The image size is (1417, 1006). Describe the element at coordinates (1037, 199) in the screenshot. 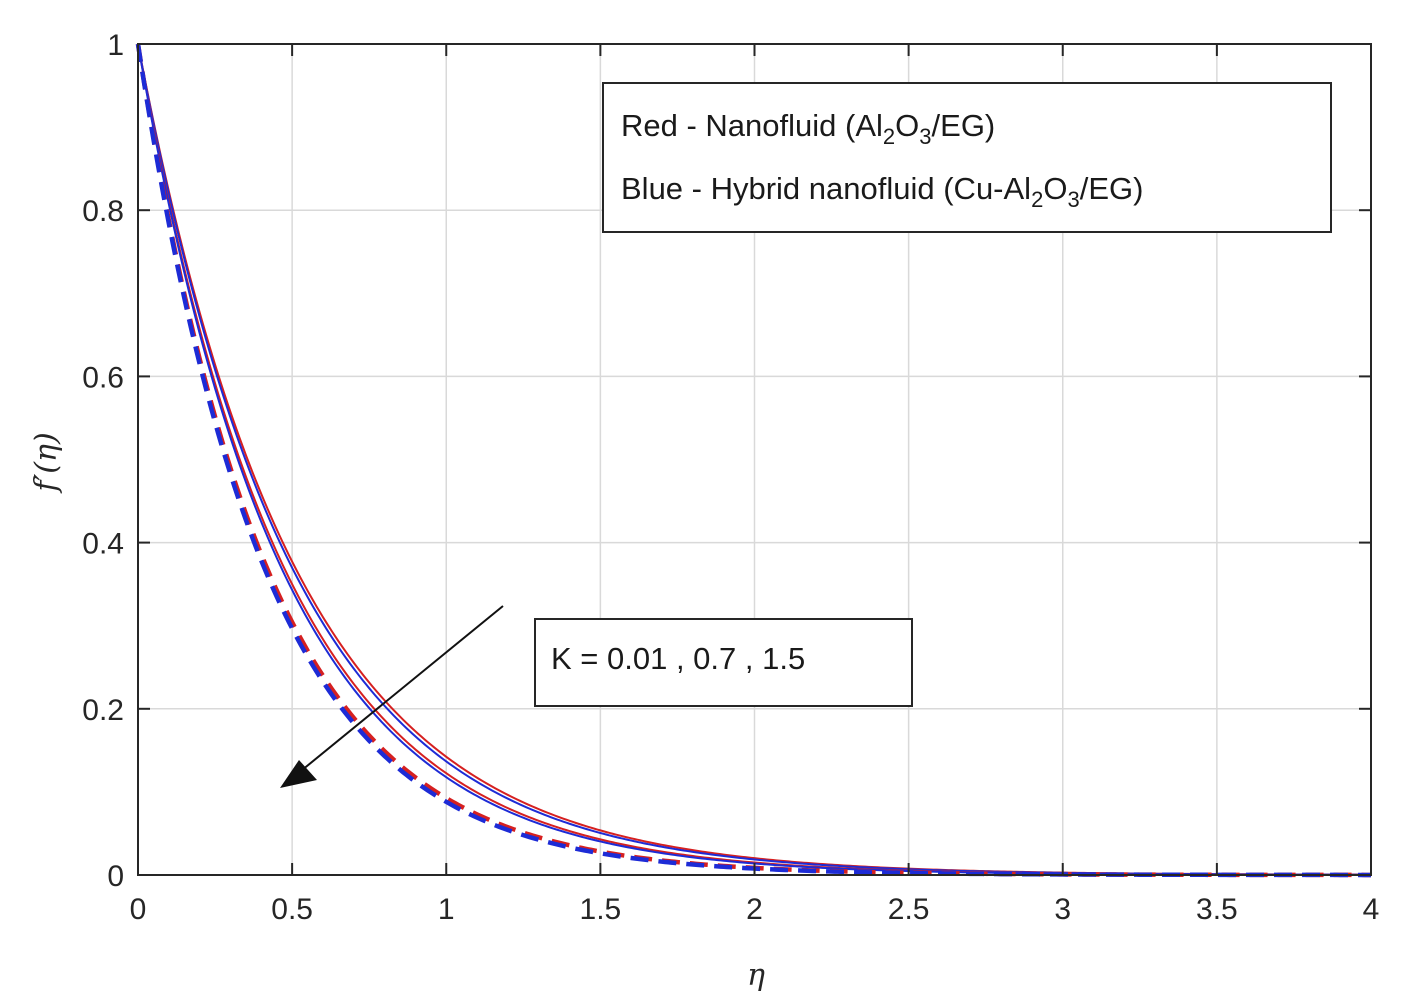

I see `legend-line2-sub1: 2` at that location.